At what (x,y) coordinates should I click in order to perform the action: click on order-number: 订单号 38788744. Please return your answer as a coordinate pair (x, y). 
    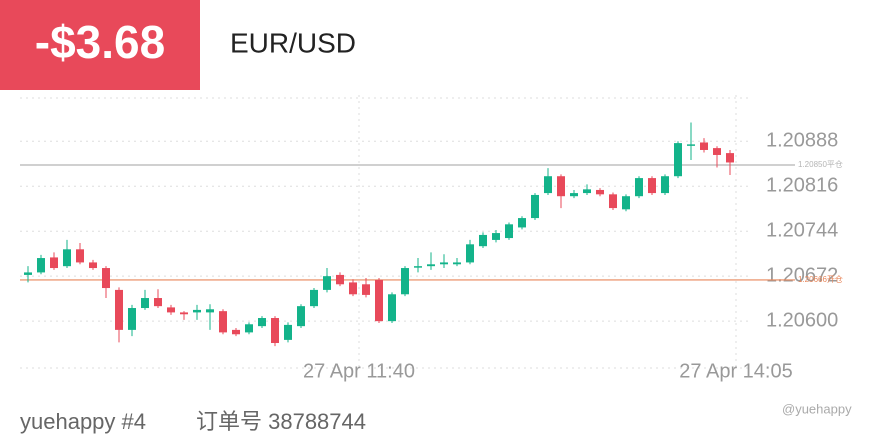
    Looking at the image, I should click on (281, 421).